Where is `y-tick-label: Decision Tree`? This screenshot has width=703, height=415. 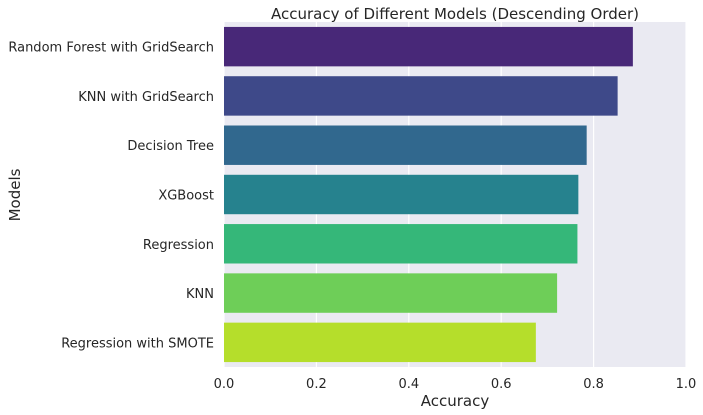 y-tick-label: Decision Tree is located at coordinates (170, 146).